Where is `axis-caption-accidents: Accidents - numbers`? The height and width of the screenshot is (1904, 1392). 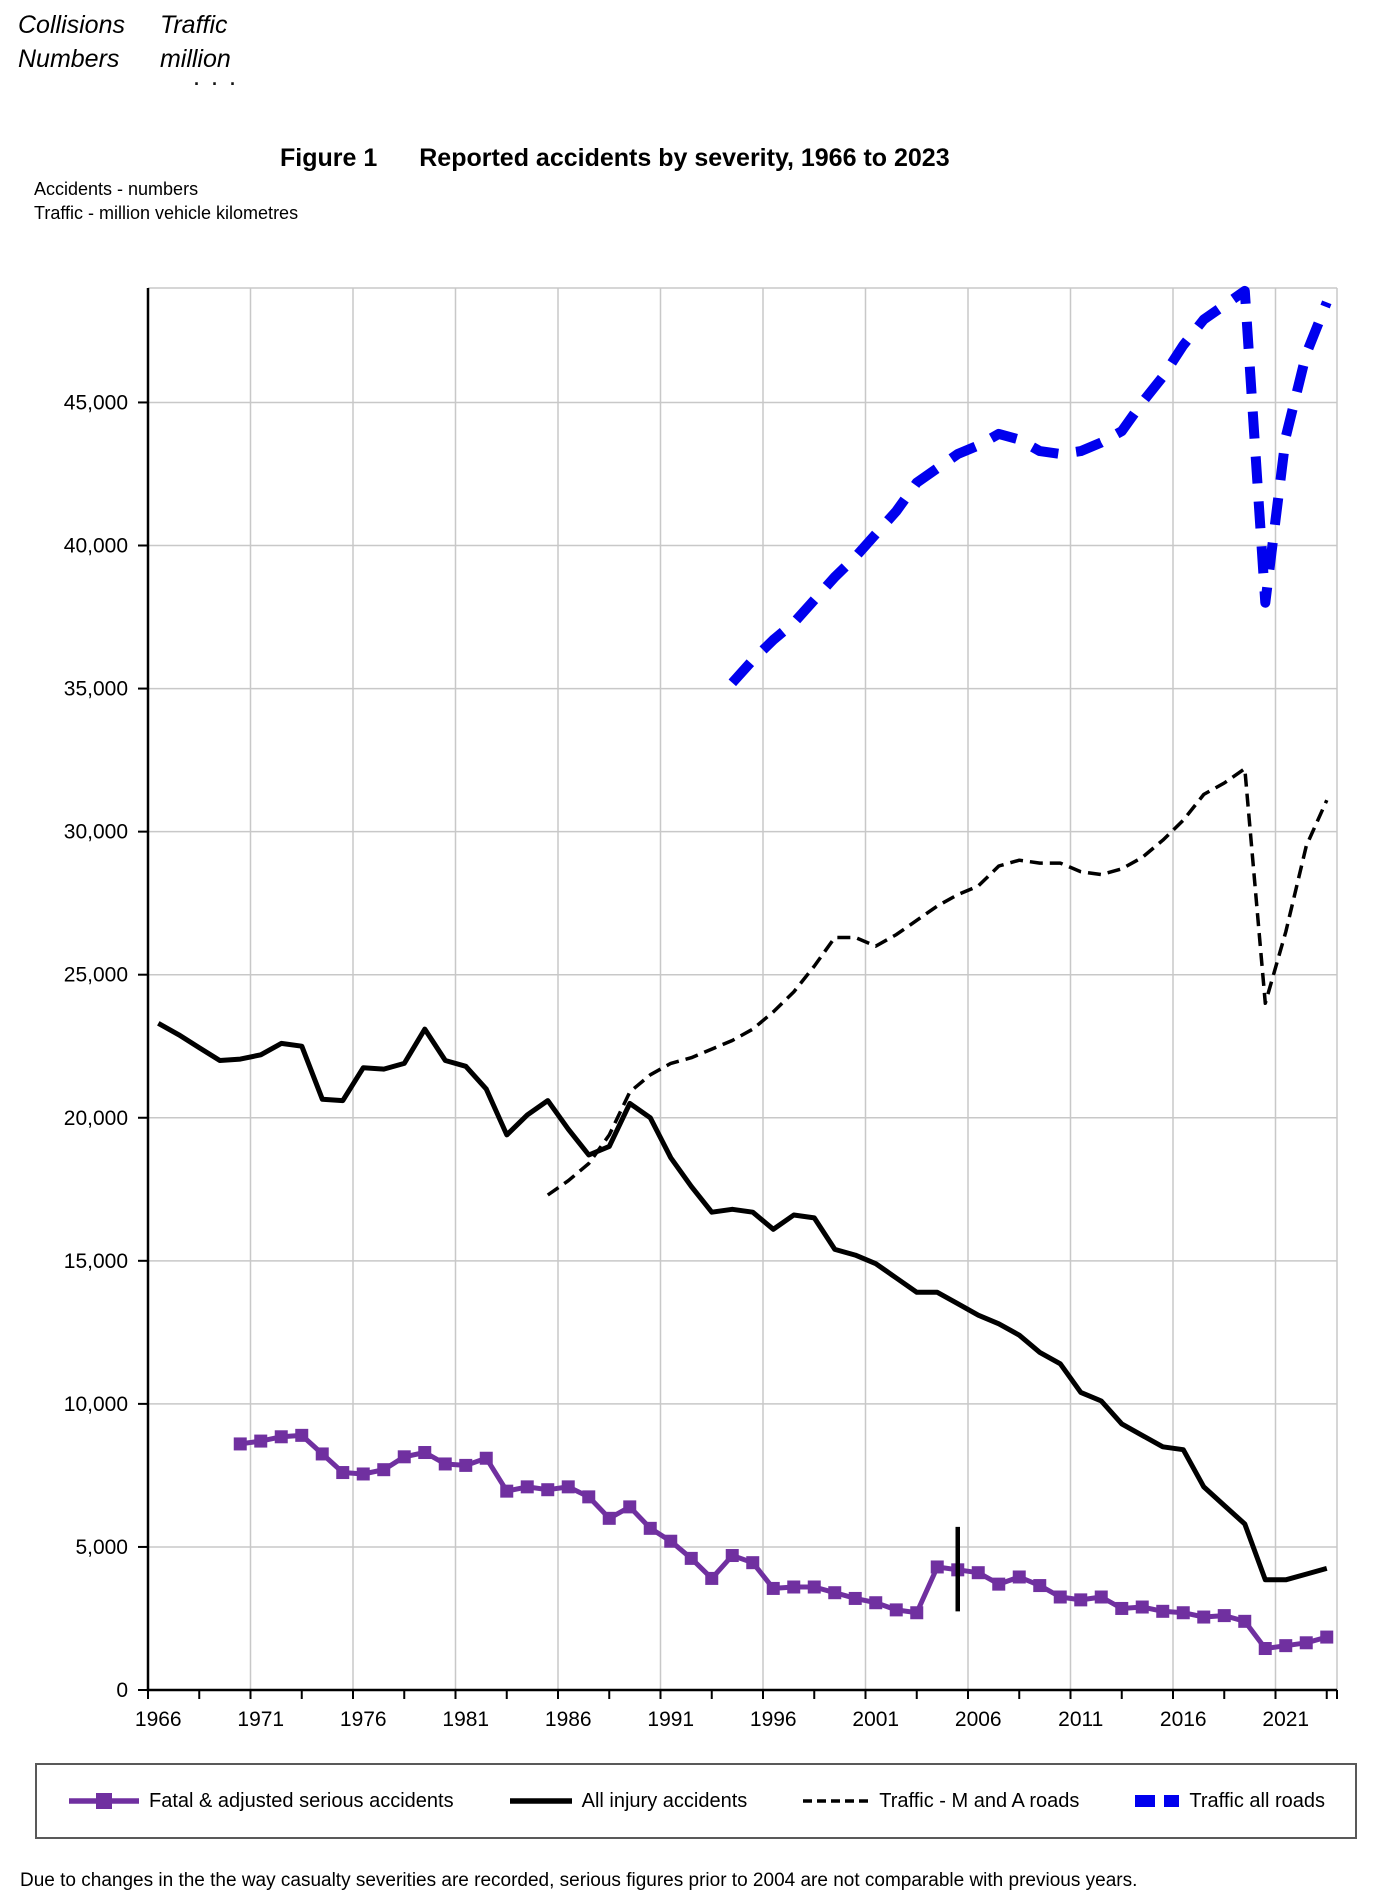 axis-caption-accidents: Accidents - numbers is located at coordinates (116, 189).